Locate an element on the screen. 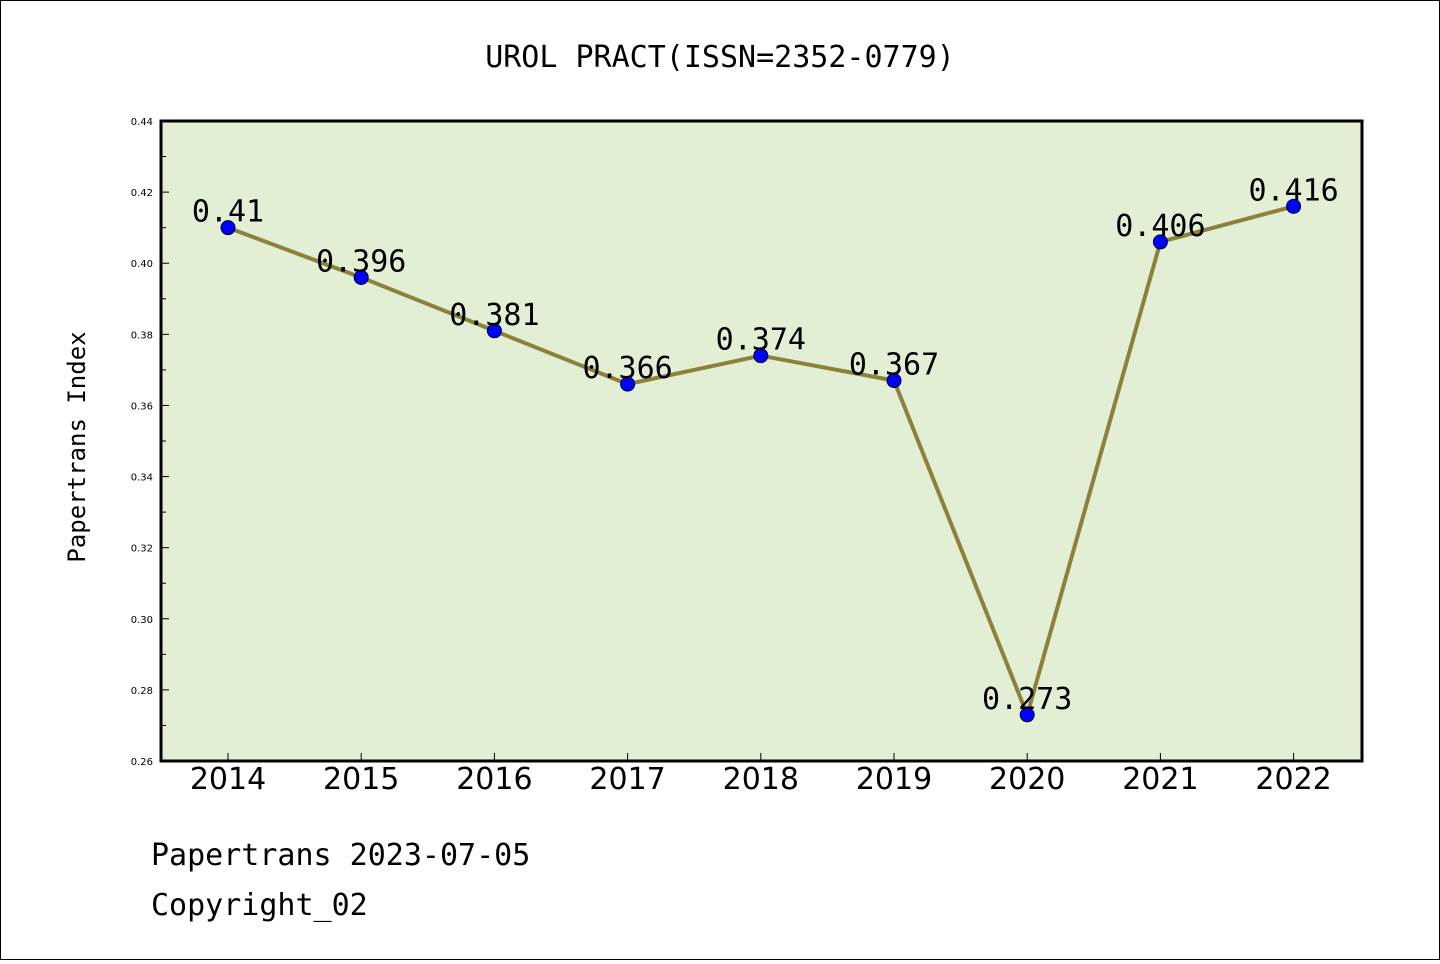 This screenshot has width=1440, height=964. y-tick-label: 0.32 is located at coordinates (142, 549).